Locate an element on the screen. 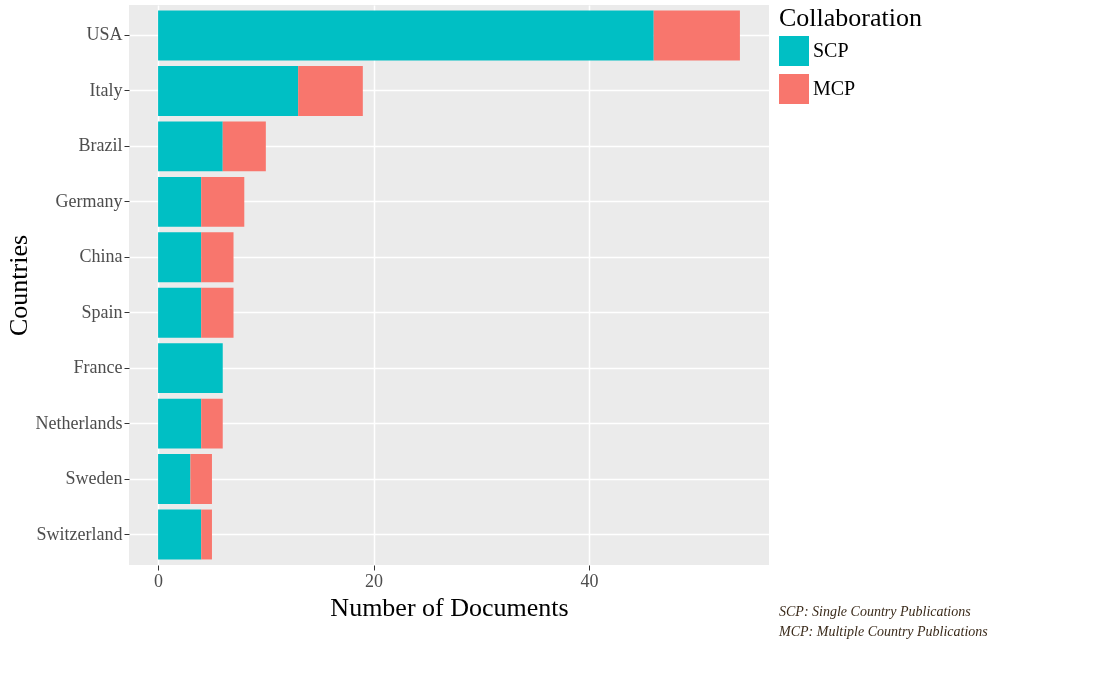  x-tick-label: 40 is located at coordinates (589, 580).